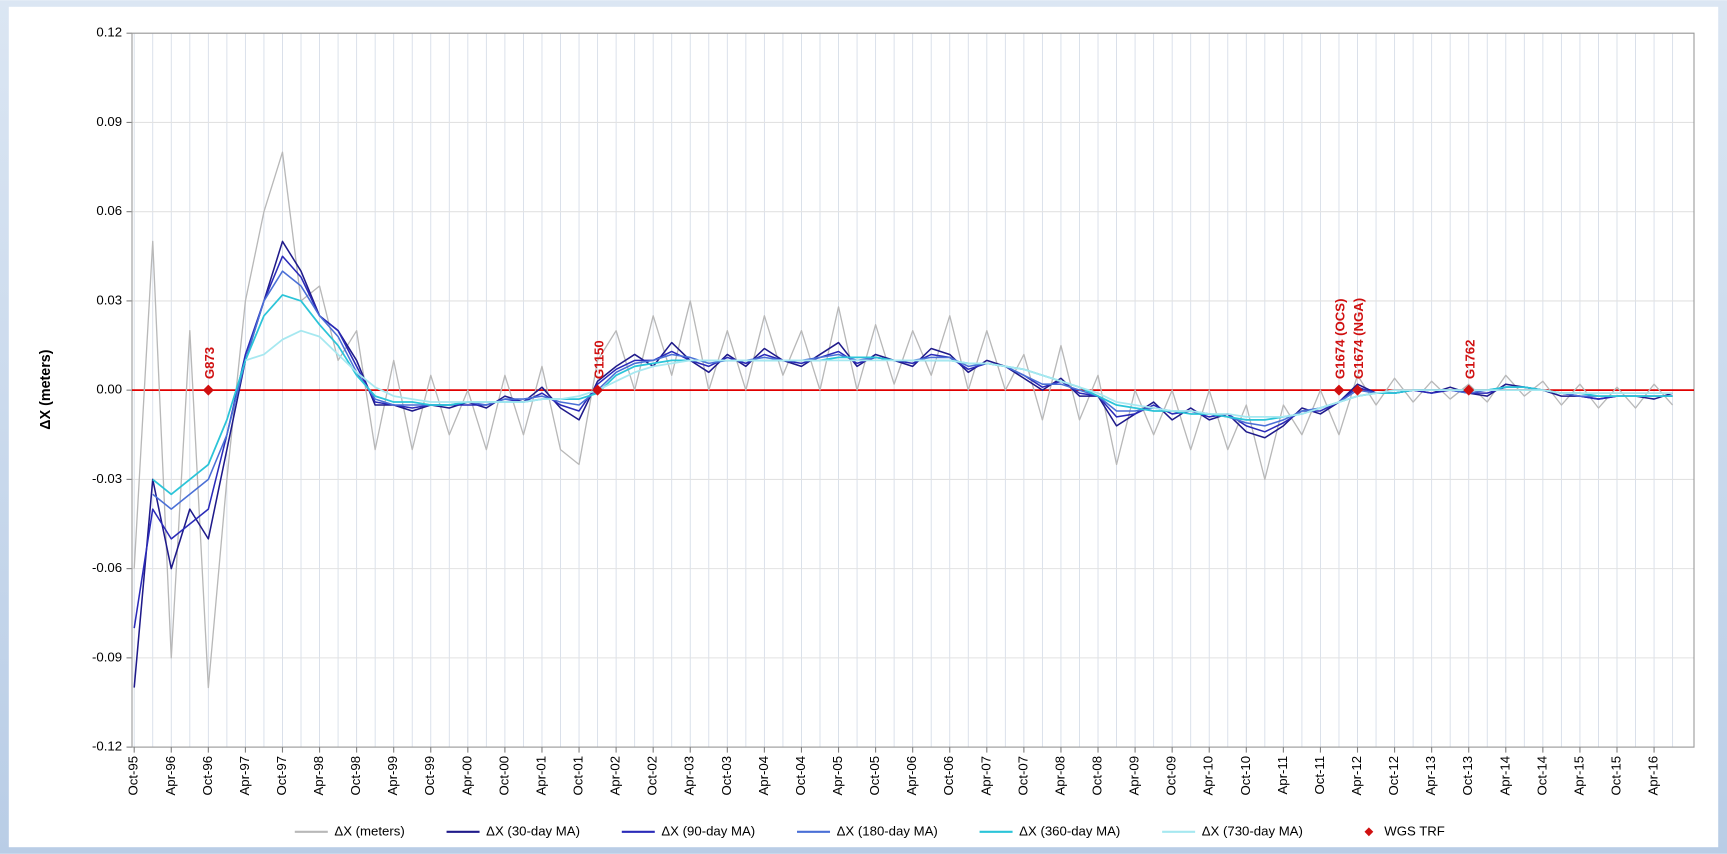 This screenshot has height=854, width=1727. Describe the element at coordinates (1208, 776) in the screenshot. I see `x-tick-label: Apr-10` at that location.